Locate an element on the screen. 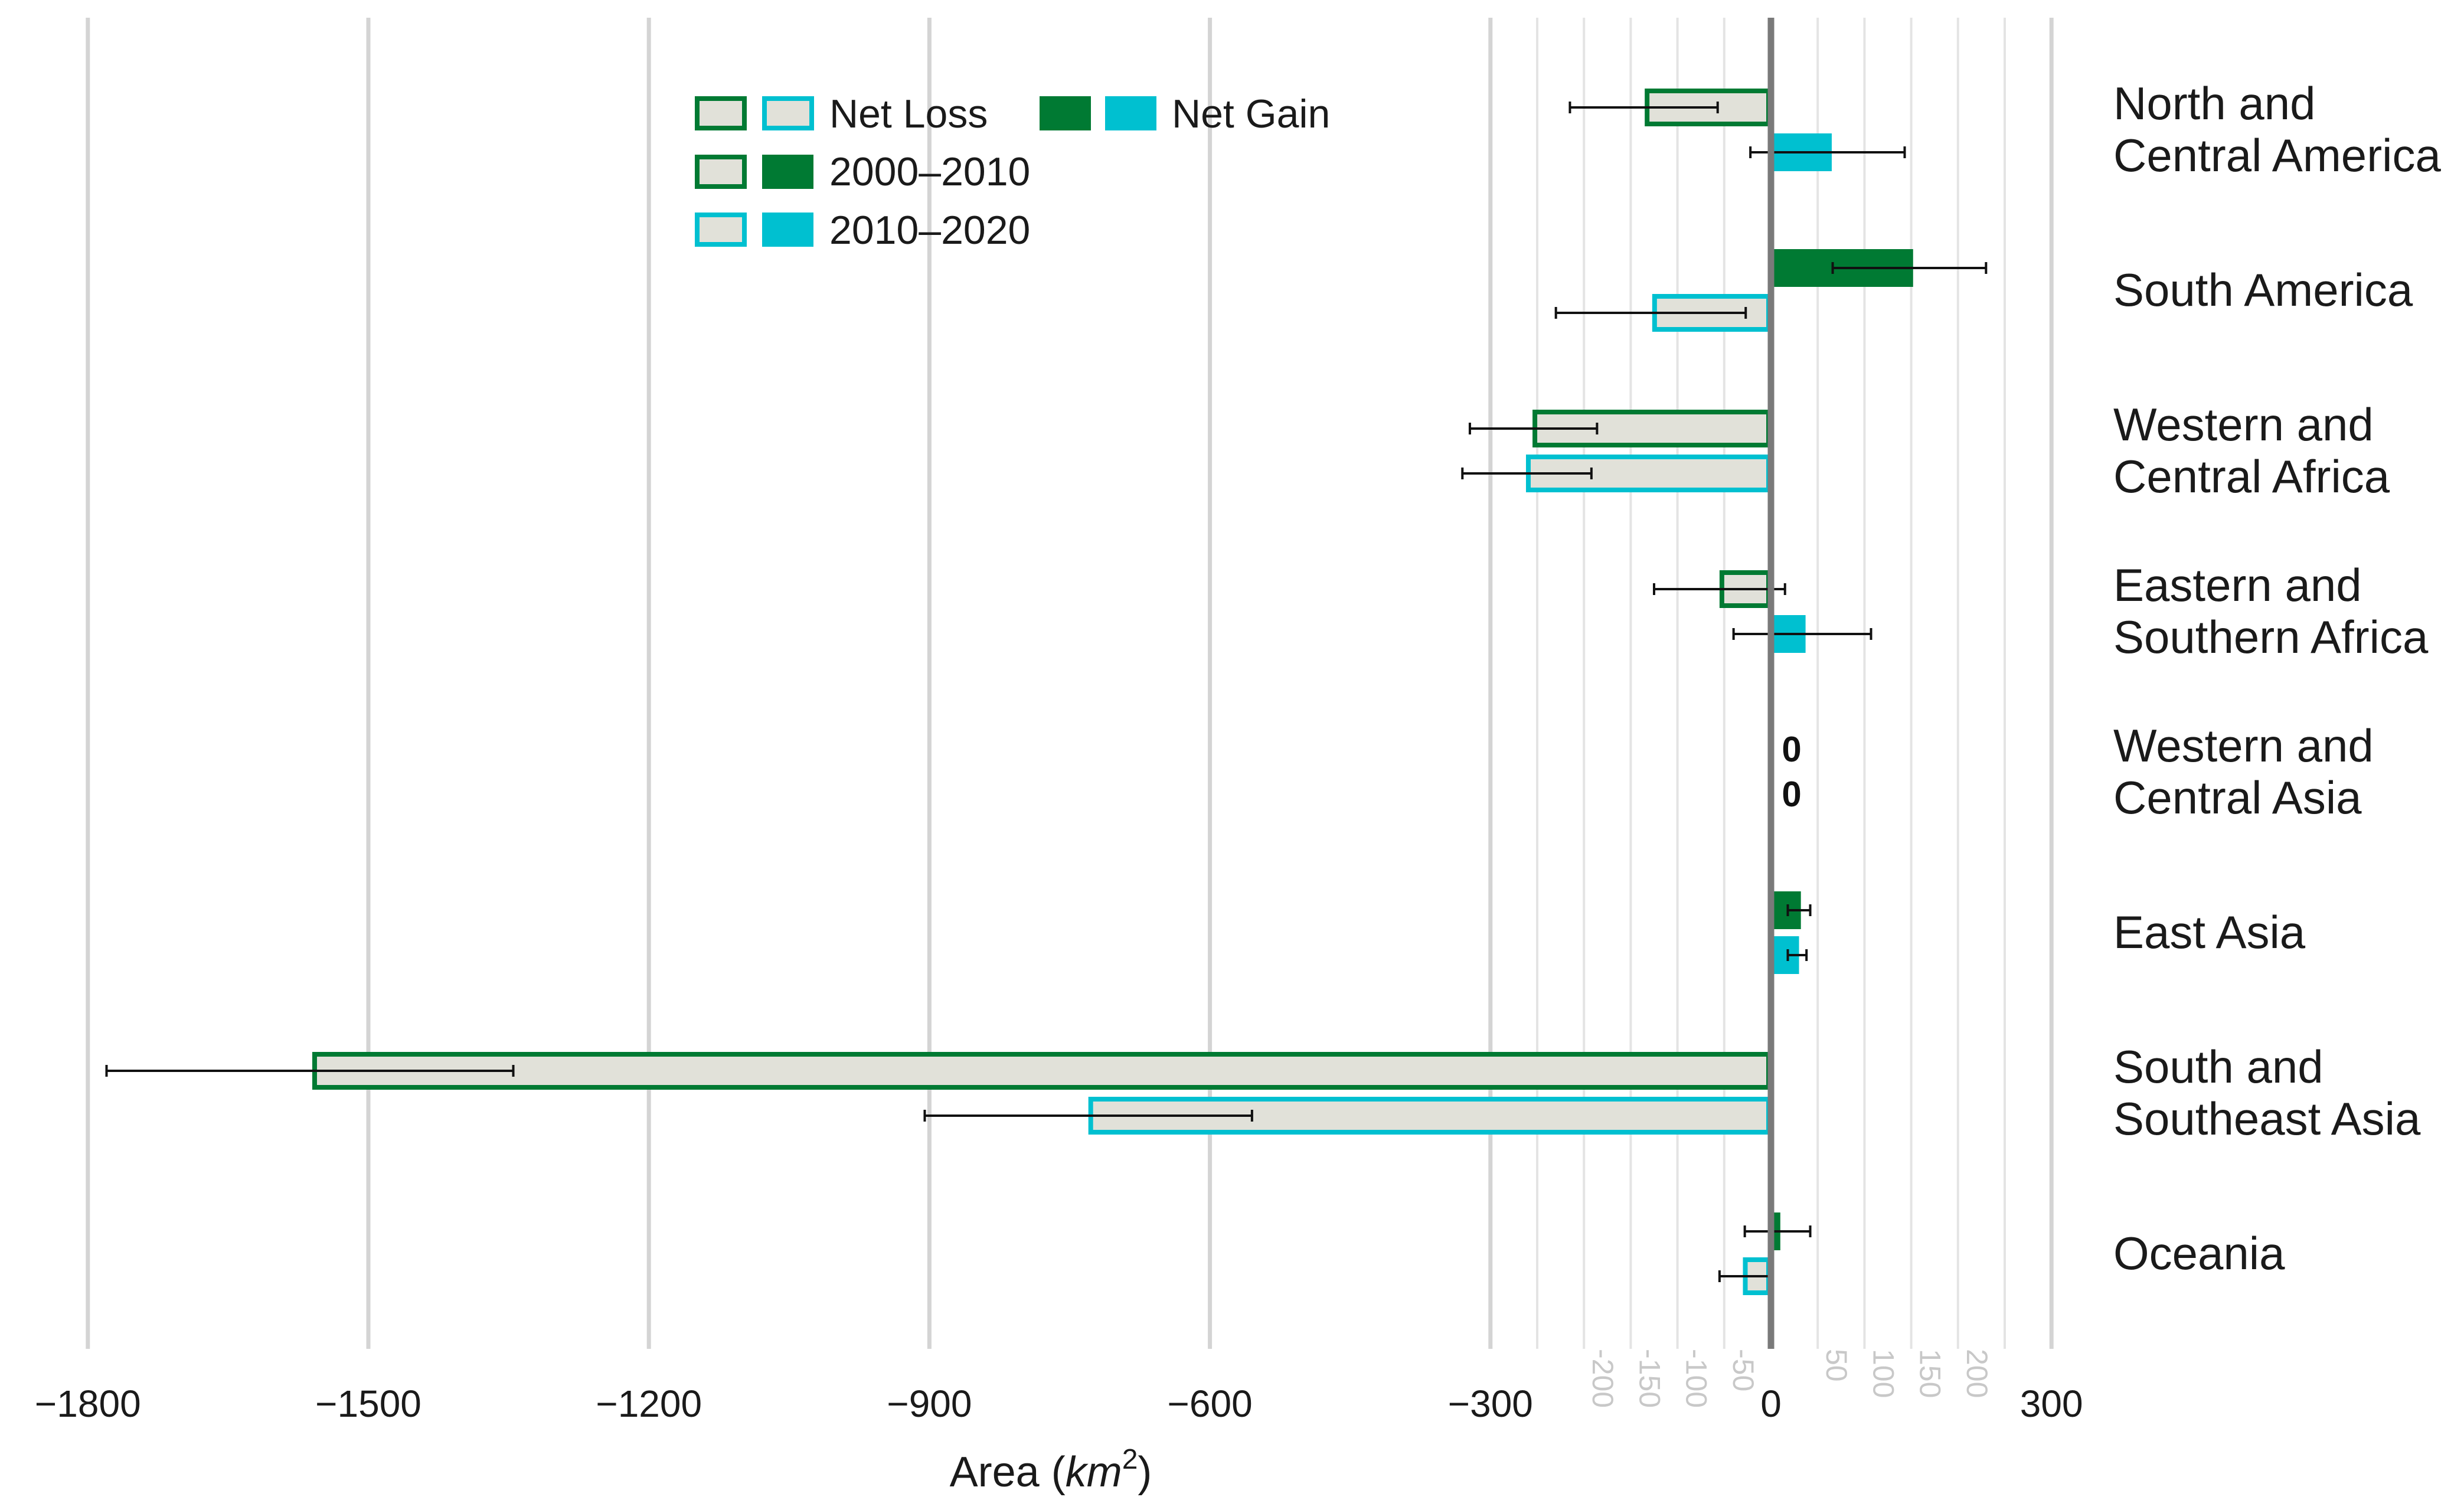 This screenshot has width=2464, height=1510. region-label: South and Southeast Asia is located at coordinates (2267, 1093).